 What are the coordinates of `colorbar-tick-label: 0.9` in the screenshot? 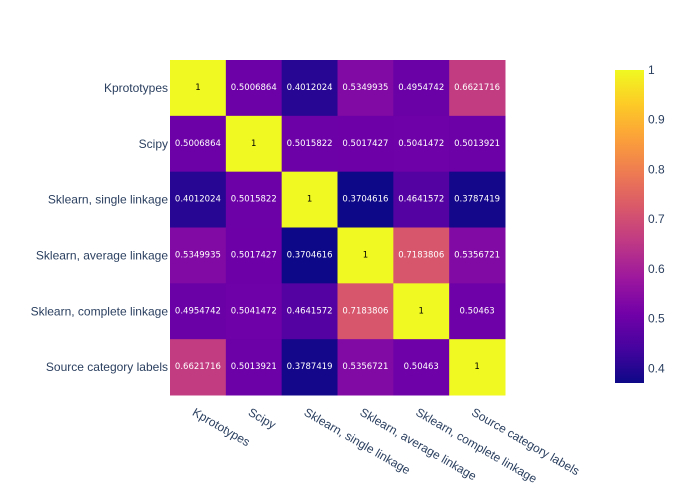 It's located at (656, 120).